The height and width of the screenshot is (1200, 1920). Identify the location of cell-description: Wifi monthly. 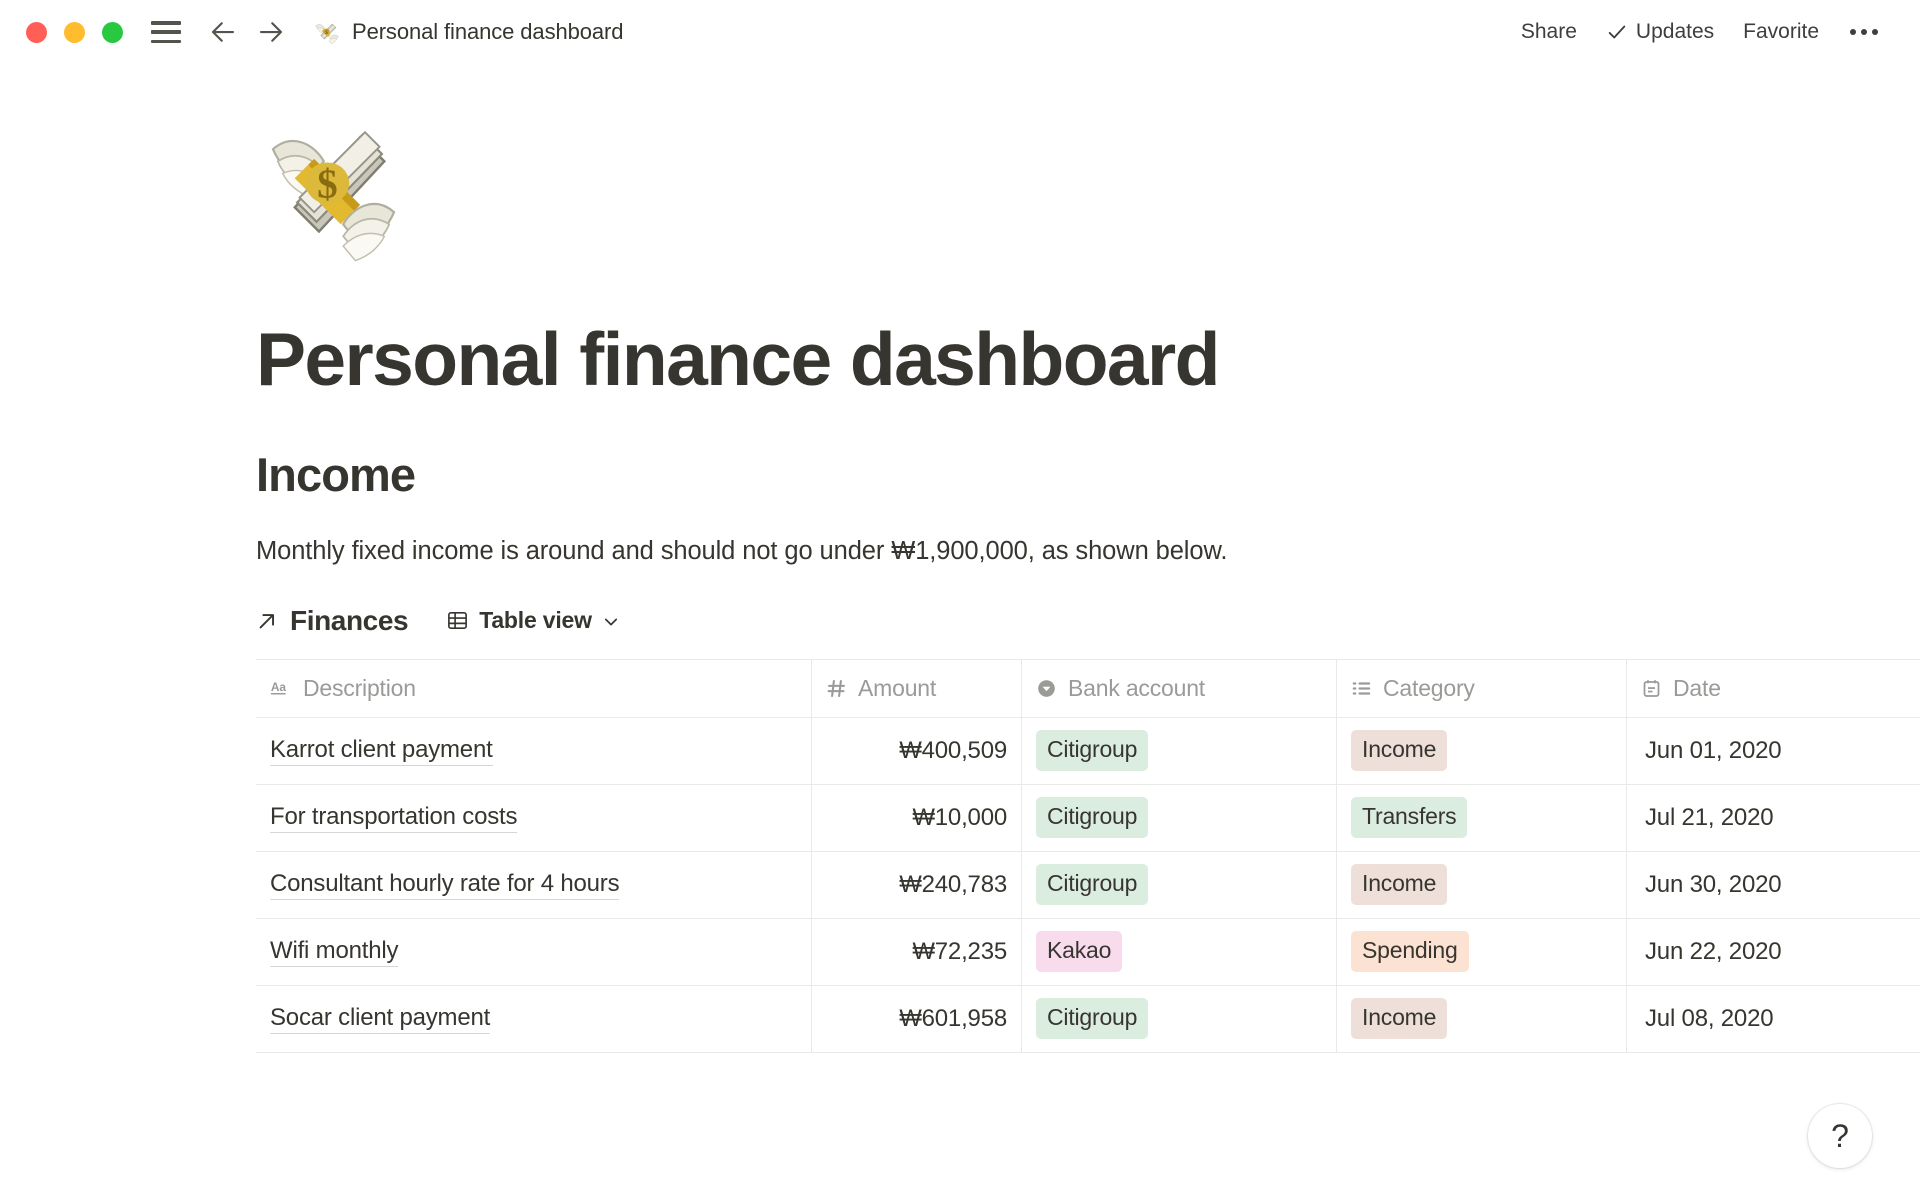
(534, 951).